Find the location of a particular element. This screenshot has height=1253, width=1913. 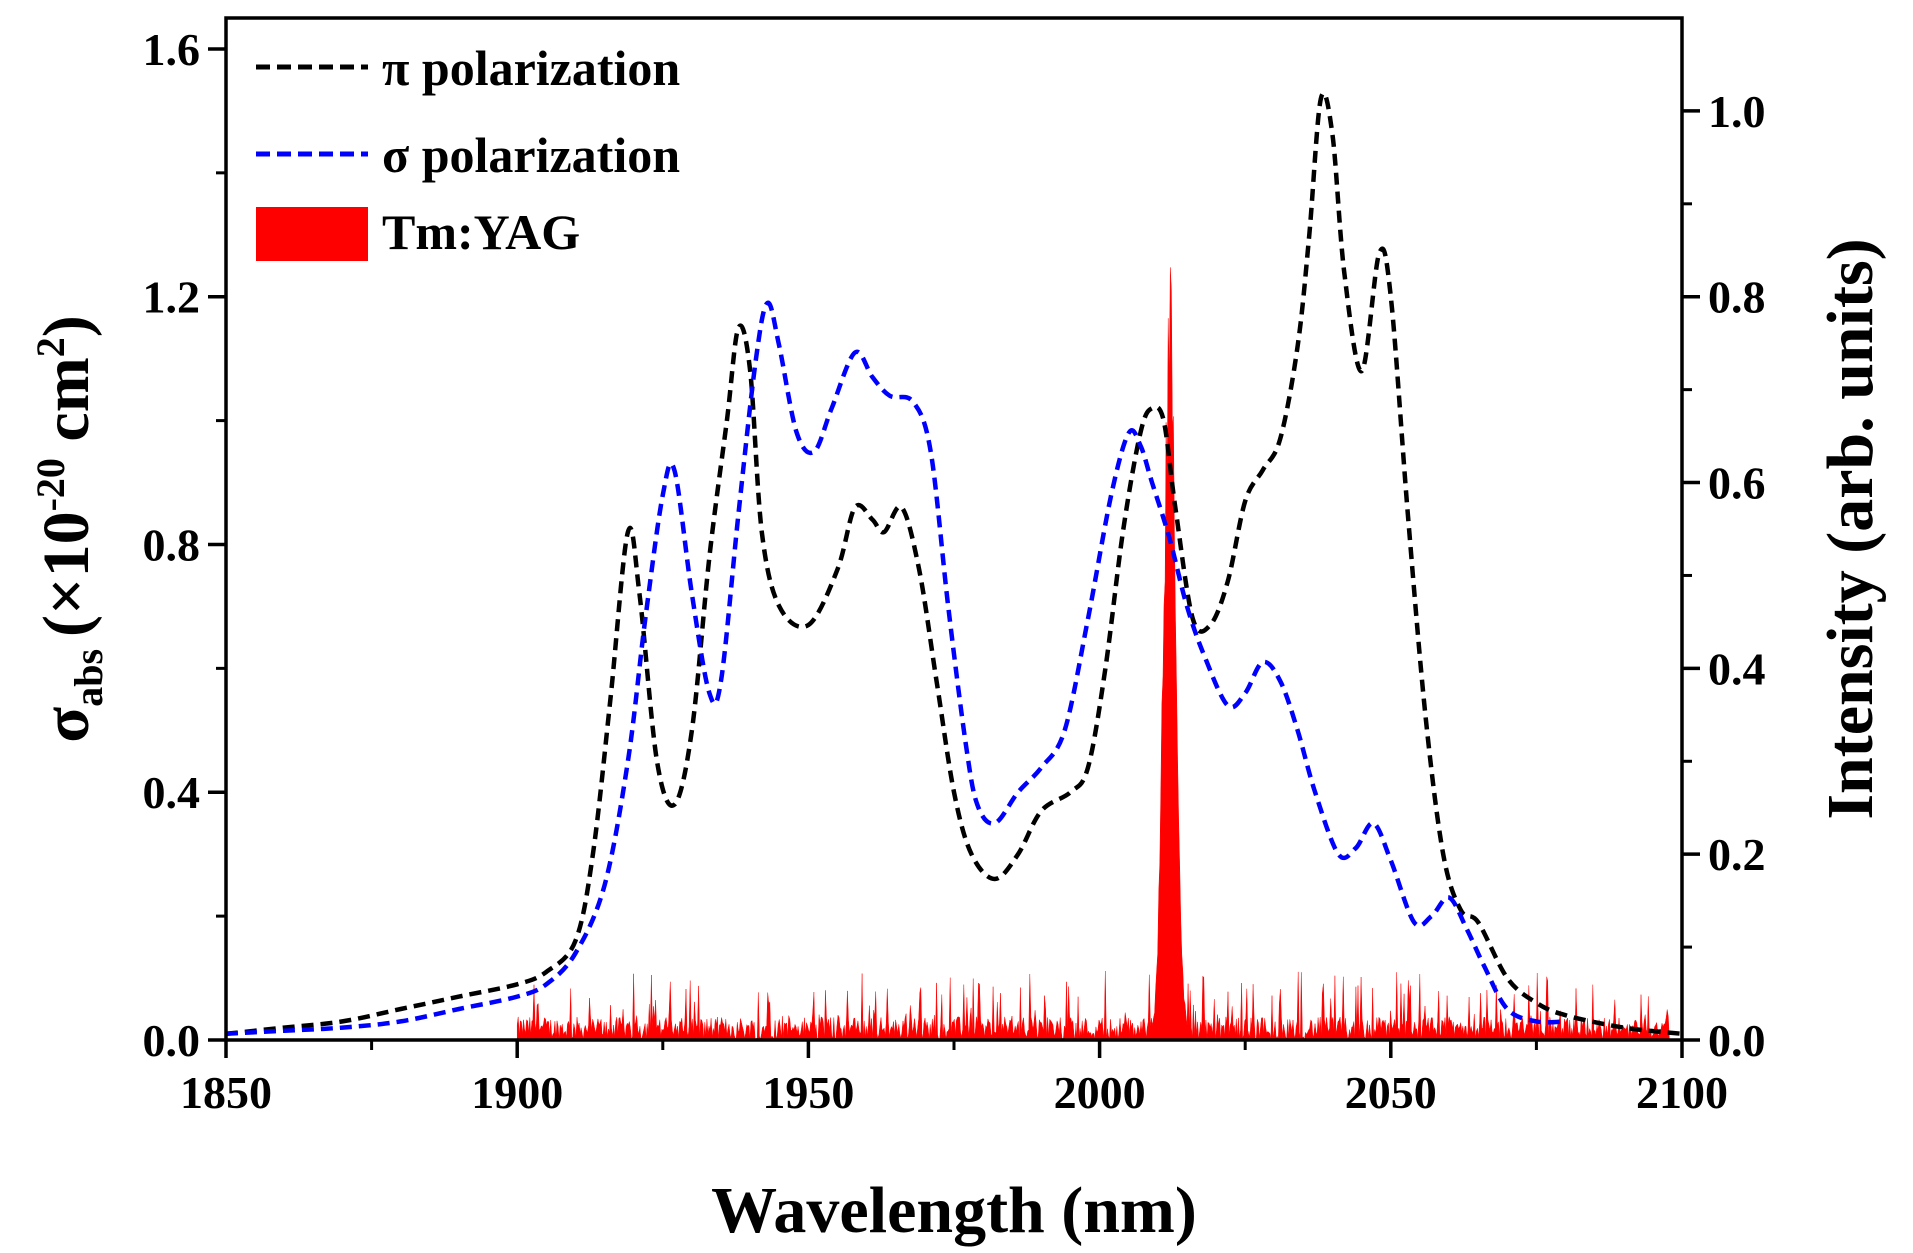

svg-text:σabs(×10-20 cm2): σabs (×10-20 cm2) is located at coordinates (69, 528).